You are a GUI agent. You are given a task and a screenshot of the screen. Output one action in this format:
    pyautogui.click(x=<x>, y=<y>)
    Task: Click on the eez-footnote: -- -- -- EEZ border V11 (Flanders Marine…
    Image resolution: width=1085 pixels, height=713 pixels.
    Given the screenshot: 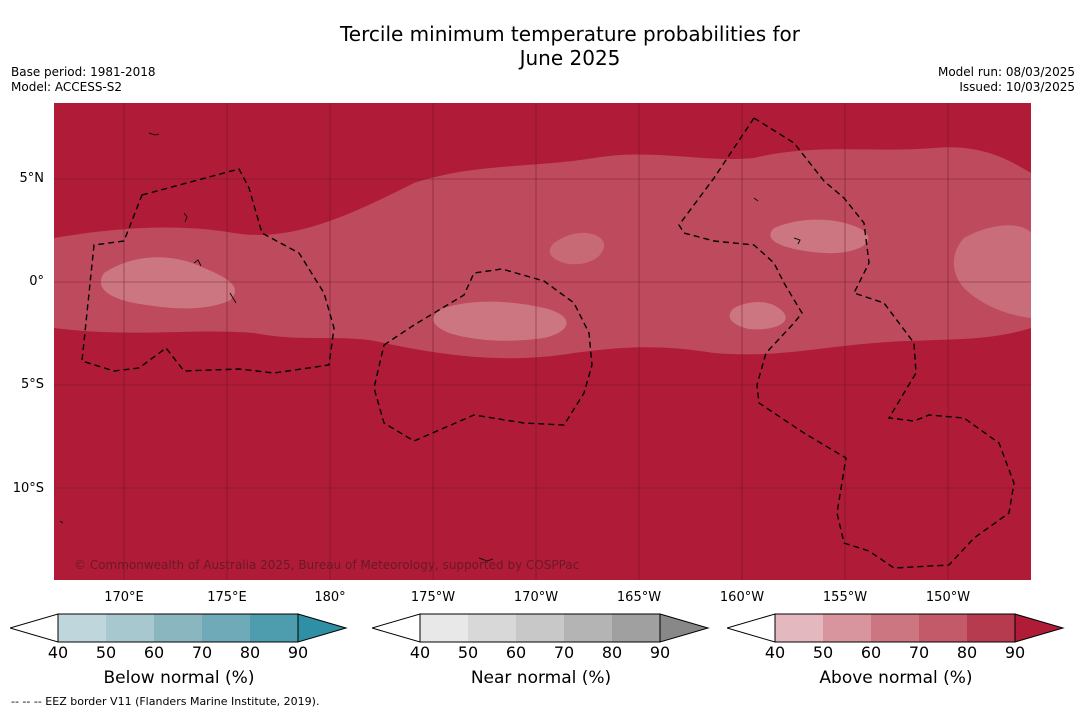 What is the action you would take?
    pyautogui.click(x=165, y=701)
    